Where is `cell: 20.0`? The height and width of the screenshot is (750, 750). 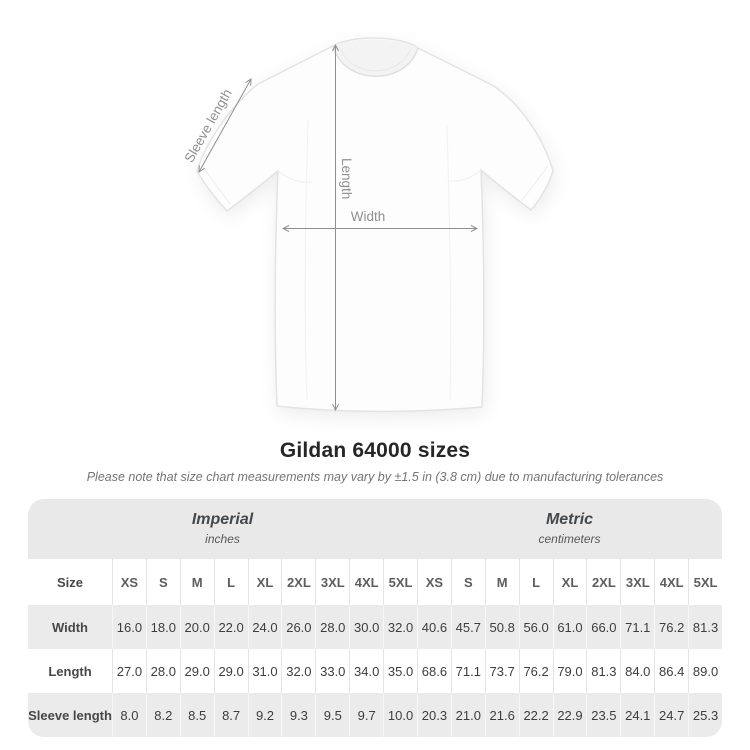 cell: 20.0 is located at coordinates (196, 627).